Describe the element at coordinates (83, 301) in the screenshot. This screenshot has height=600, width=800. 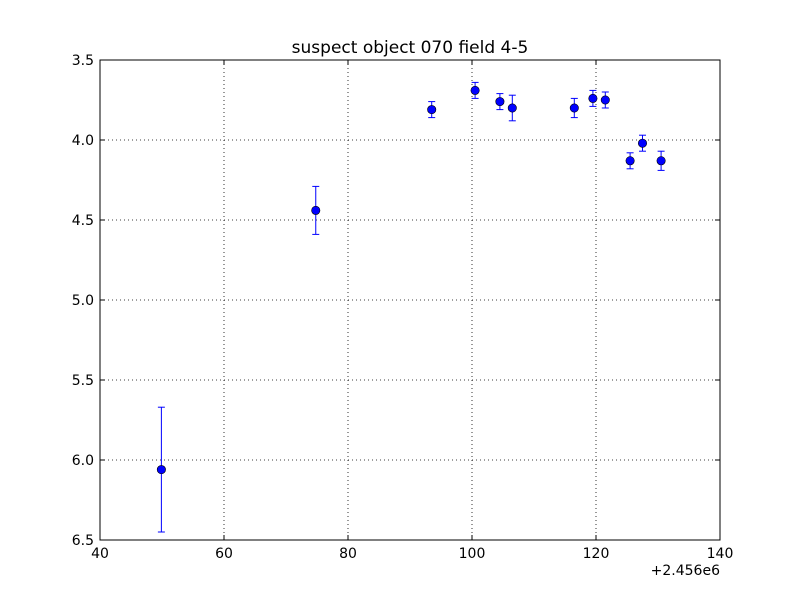
I see `y-tick-label: 5.0` at that location.